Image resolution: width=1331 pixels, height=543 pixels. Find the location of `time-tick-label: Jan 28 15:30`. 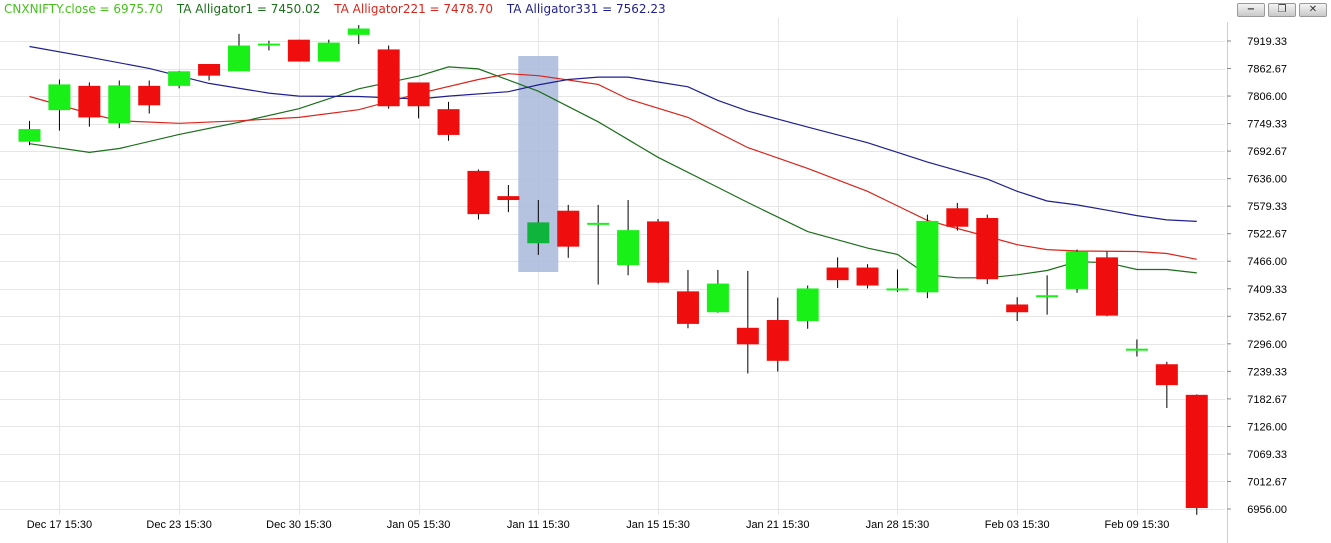

time-tick-label: Jan 28 15:30 is located at coordinates (898, 525).